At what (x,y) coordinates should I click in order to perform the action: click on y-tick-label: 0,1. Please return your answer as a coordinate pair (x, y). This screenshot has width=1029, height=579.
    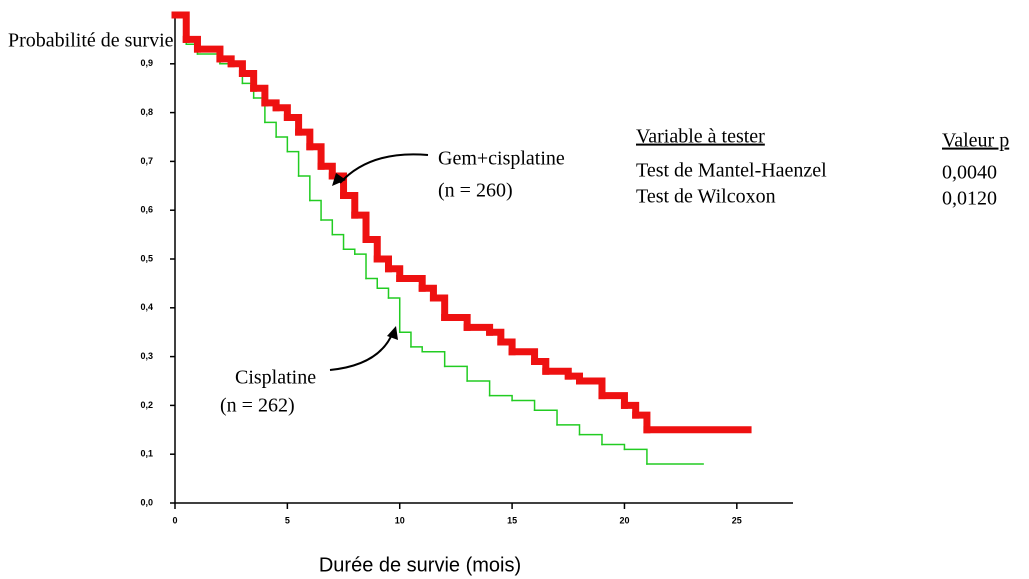
    Looking at the image, I should click on (146, 454).